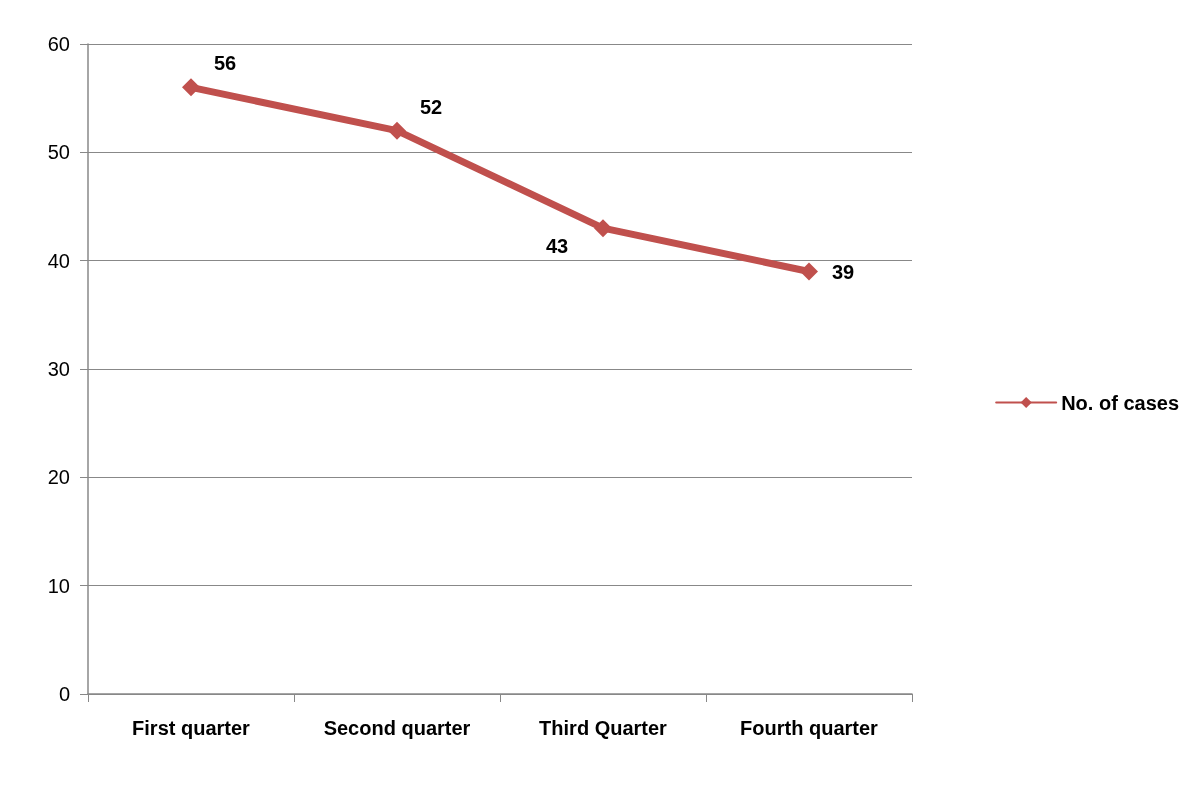  Describe the element at coordinates (58, 585) in the screenshot. I see `y-tick-label: 10` at that location.